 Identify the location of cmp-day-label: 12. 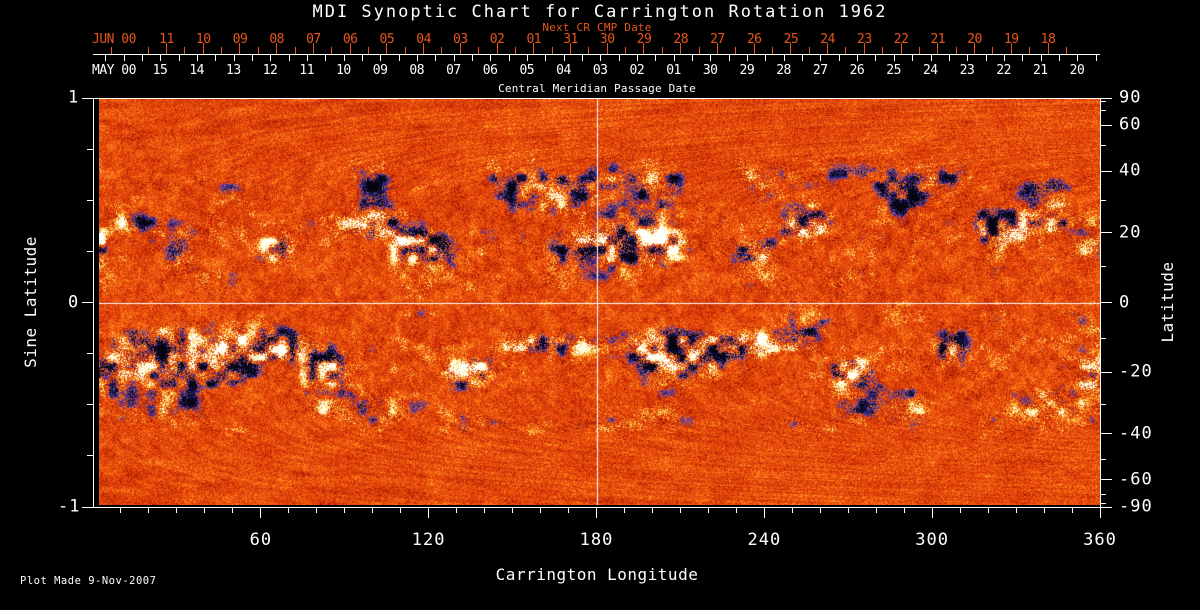
(270, 70).